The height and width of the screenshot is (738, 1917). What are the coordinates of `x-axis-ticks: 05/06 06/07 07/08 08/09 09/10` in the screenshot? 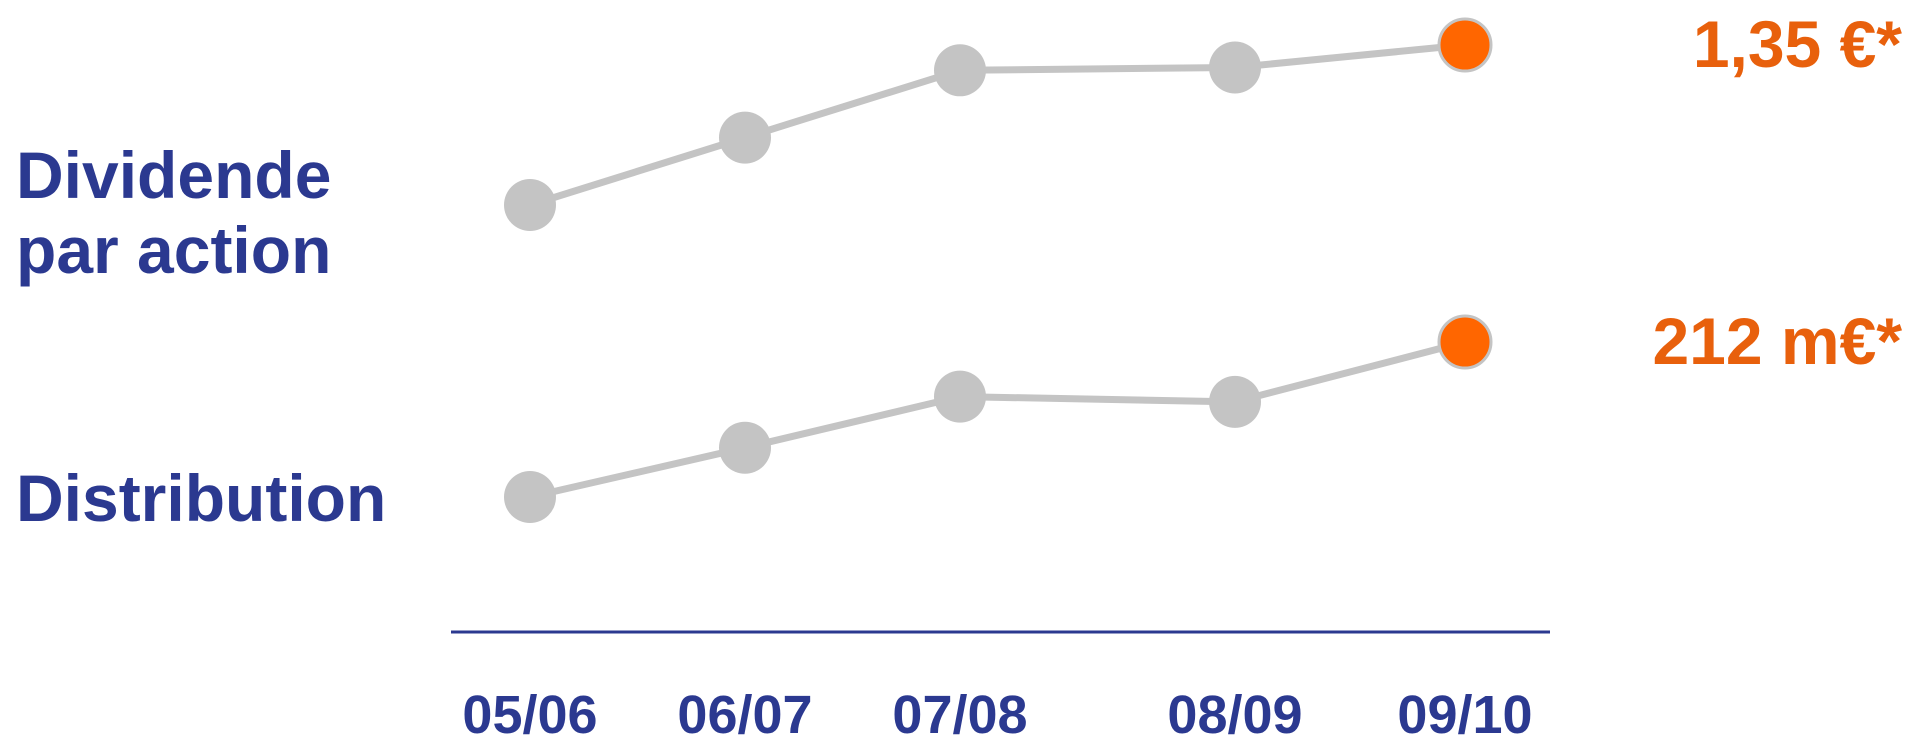 It's located at (997, 711).